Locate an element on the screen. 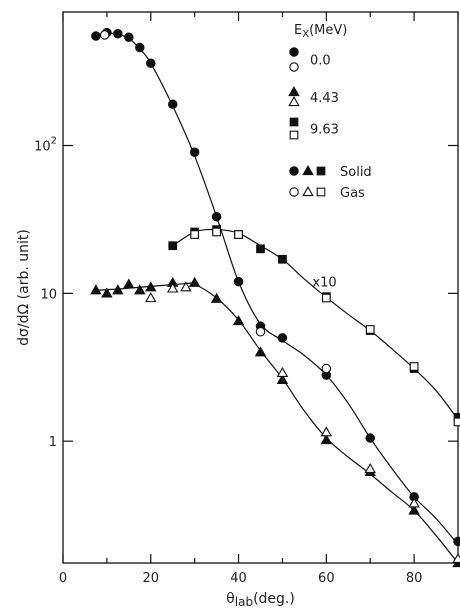  legend-fill-label: Solid is located at coordinates (356, 172).